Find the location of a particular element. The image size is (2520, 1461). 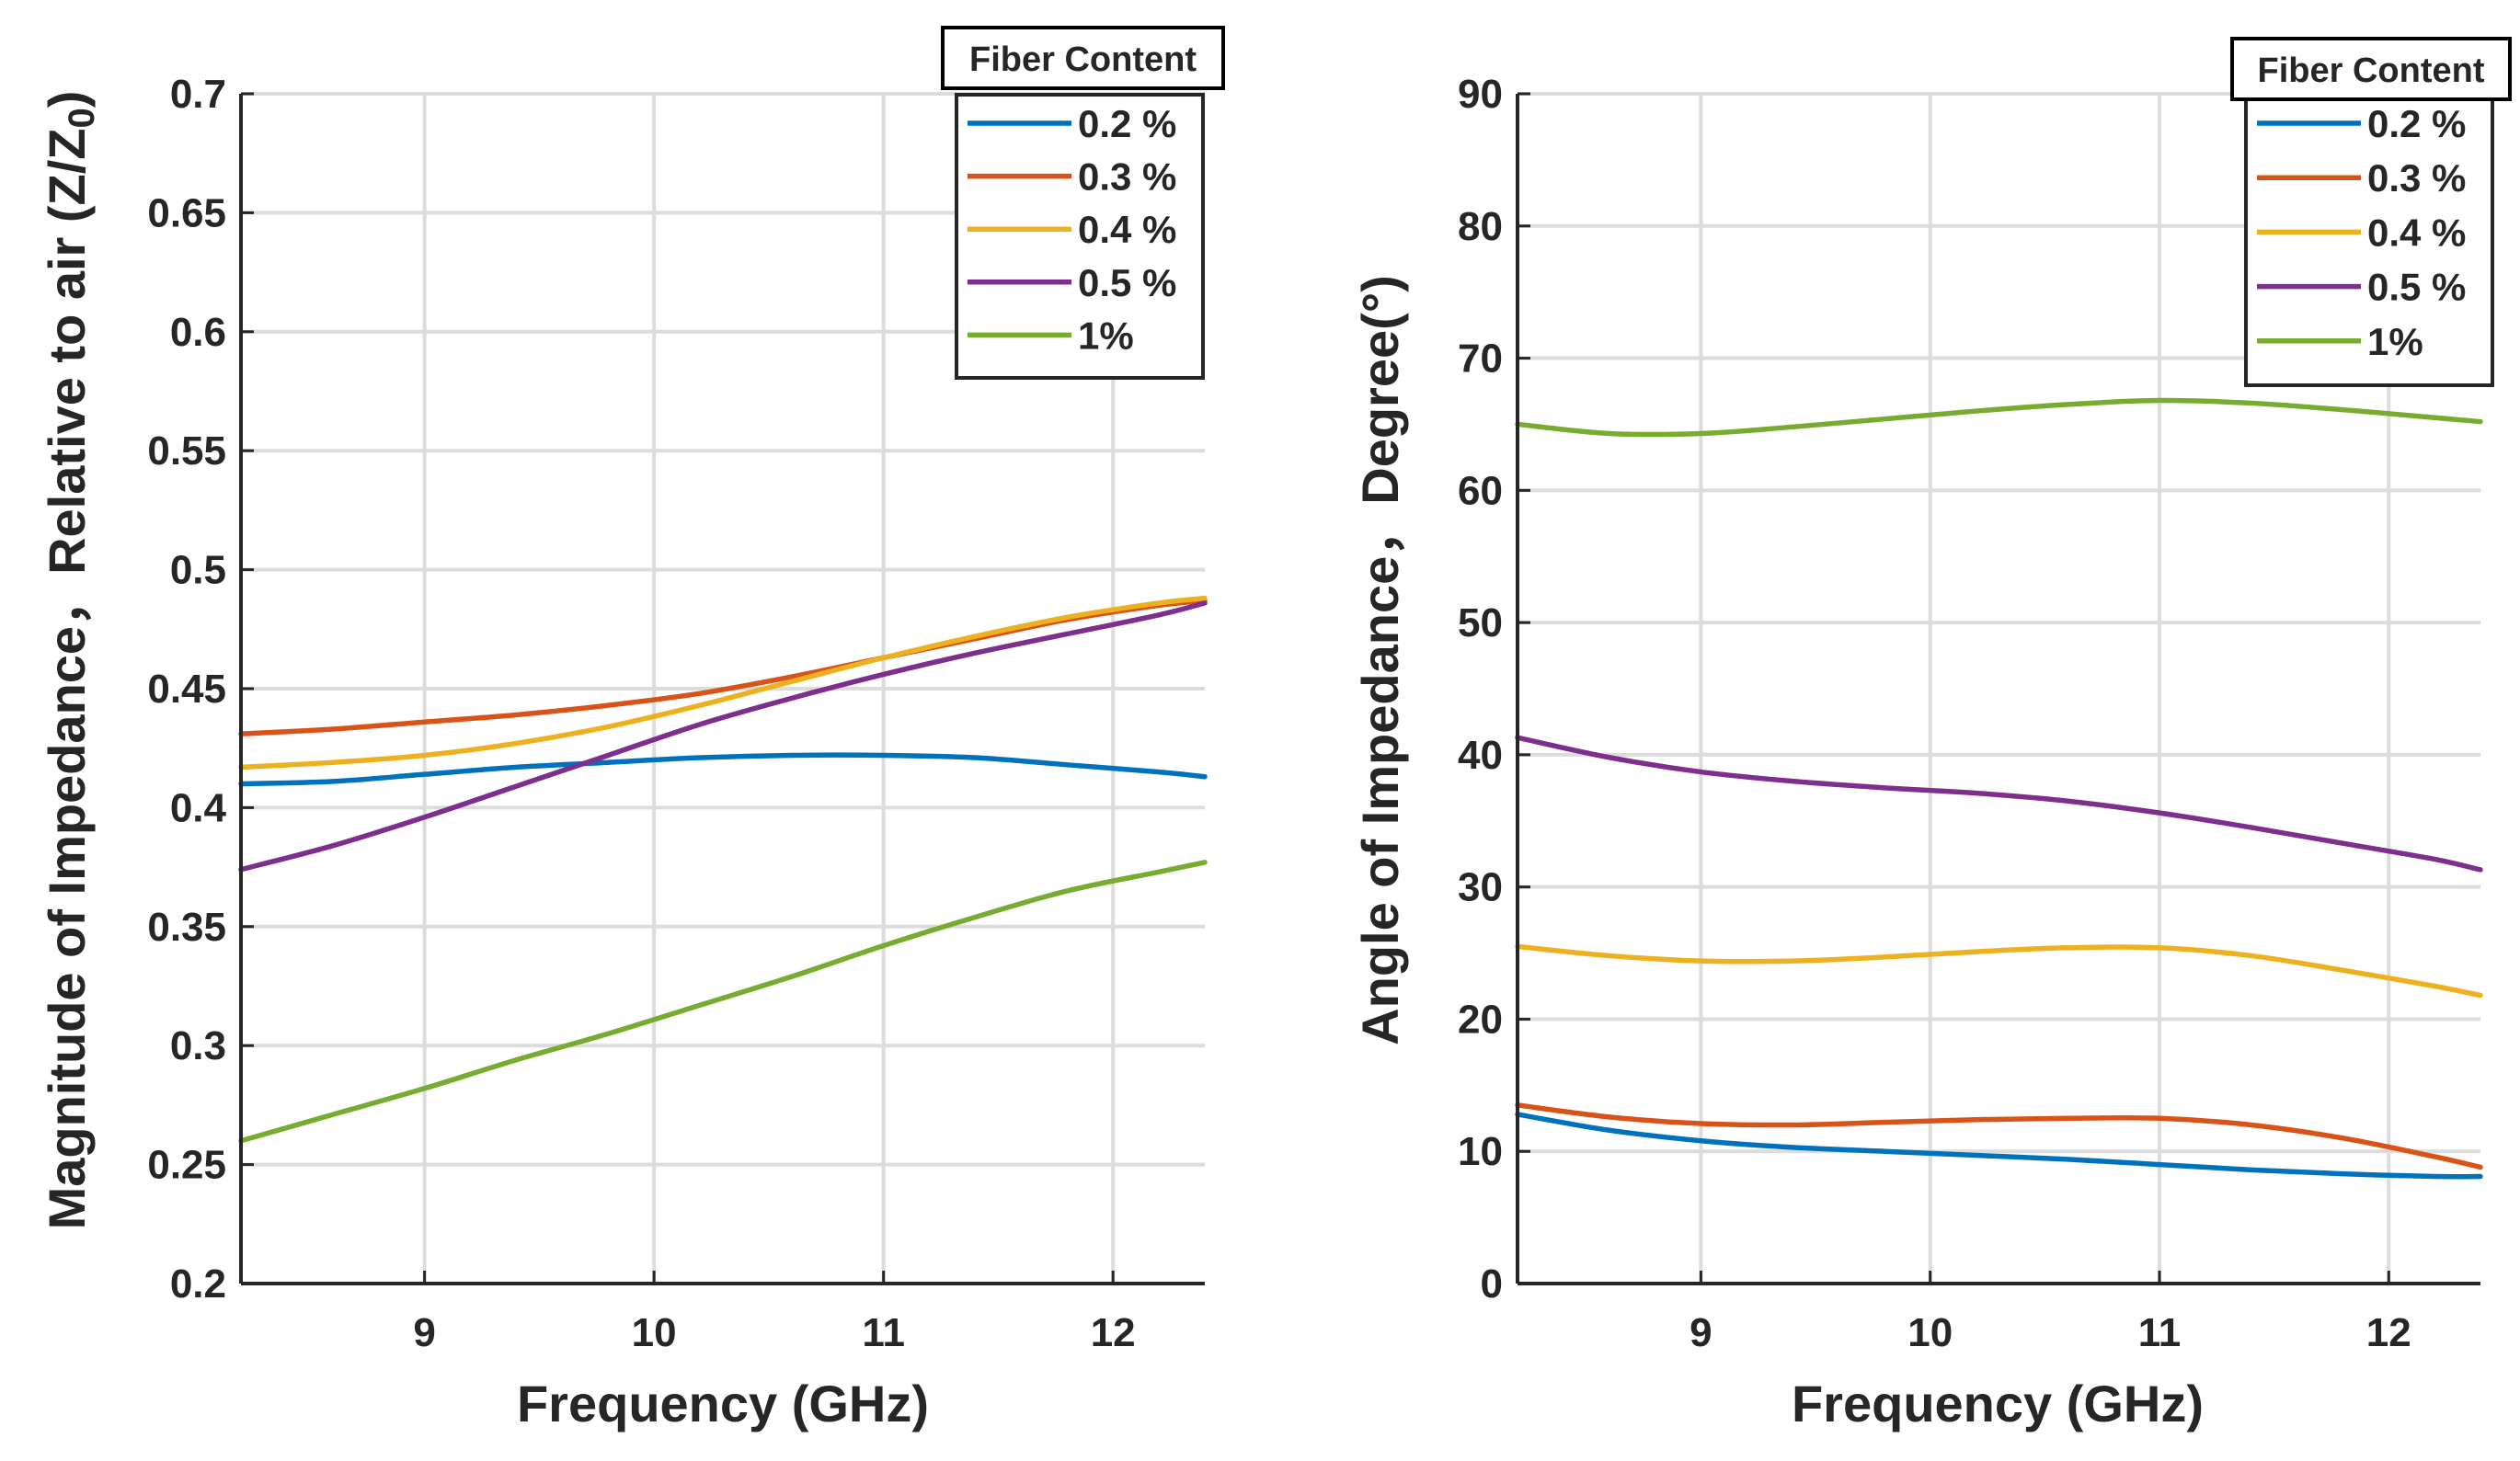

angle-y-tick-label: 20 is located at coordinates (1480, 1019).